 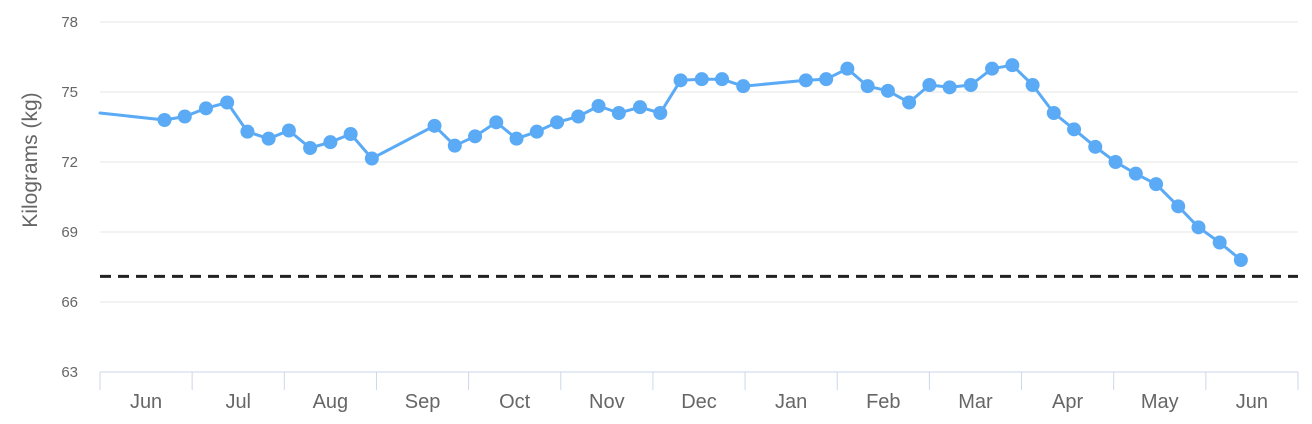 I want to click on x-tick-label: Oct, so click(x=515, y=402).